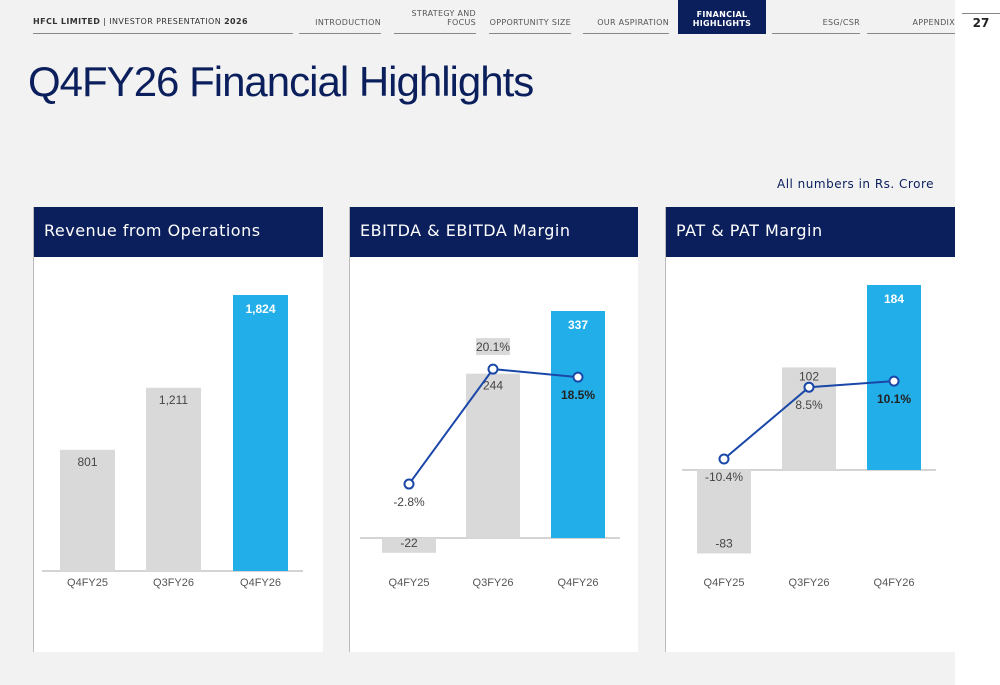 This screenshot has height=685, width=1000. What do you see at coordinates (855, 184) in the screenshot?
I see `units-note: All numbers in Rs. Crore` at bounding box center [855, 184].